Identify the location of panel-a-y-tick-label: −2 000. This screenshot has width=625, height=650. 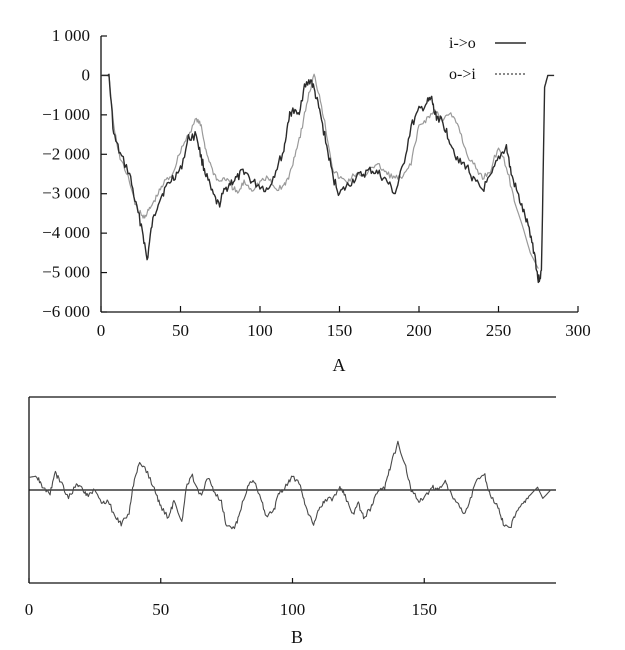
(66, 153).